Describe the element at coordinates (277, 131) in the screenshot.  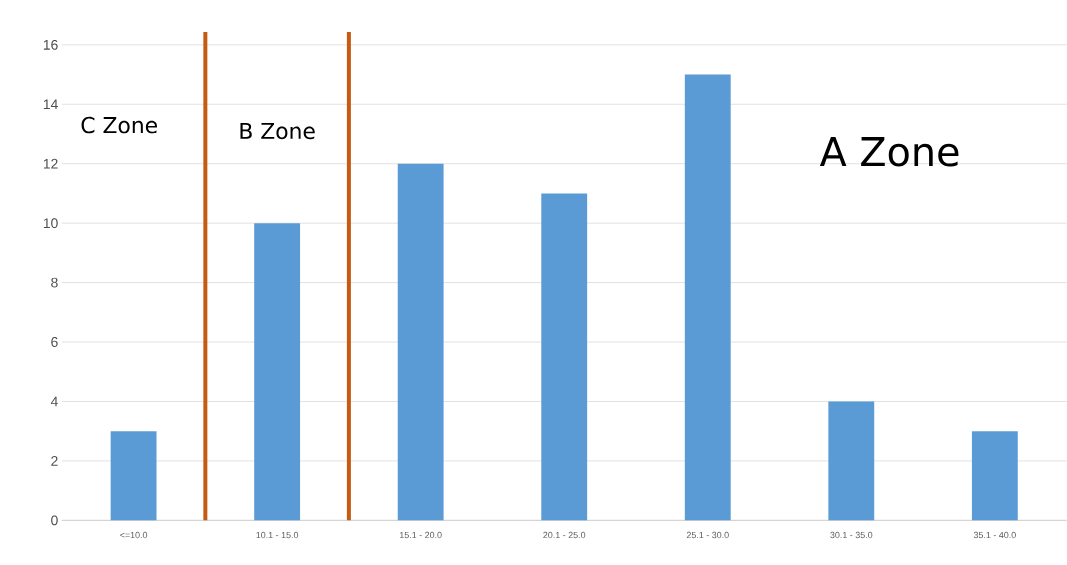
I see `annotation: B Zone` at that location.